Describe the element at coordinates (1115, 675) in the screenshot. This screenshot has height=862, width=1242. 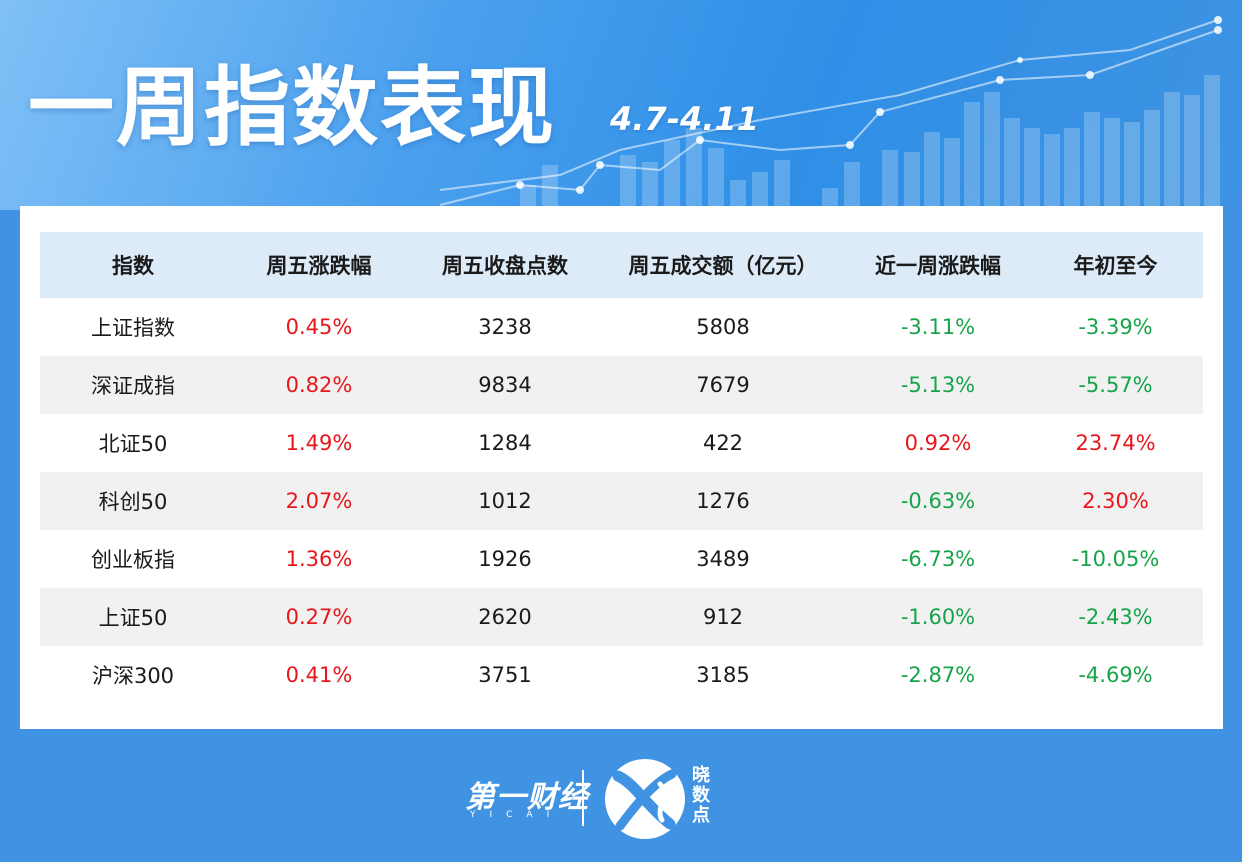
I see `ytd-change: -4.69%` at that location.